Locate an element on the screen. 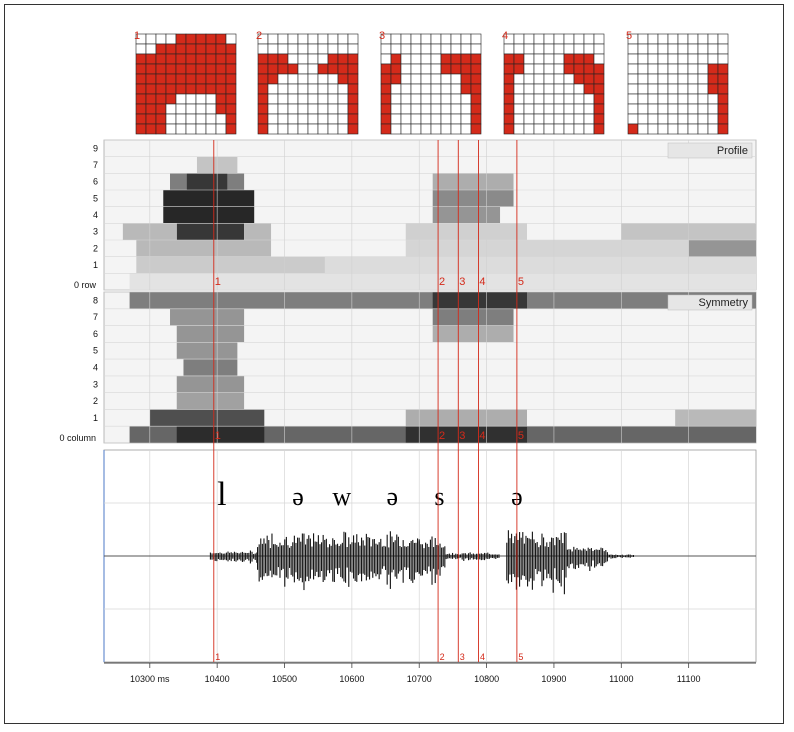 This screenshot has width=794, height=732. x-tick-label: 10600 is located at coordinates (351, 679).